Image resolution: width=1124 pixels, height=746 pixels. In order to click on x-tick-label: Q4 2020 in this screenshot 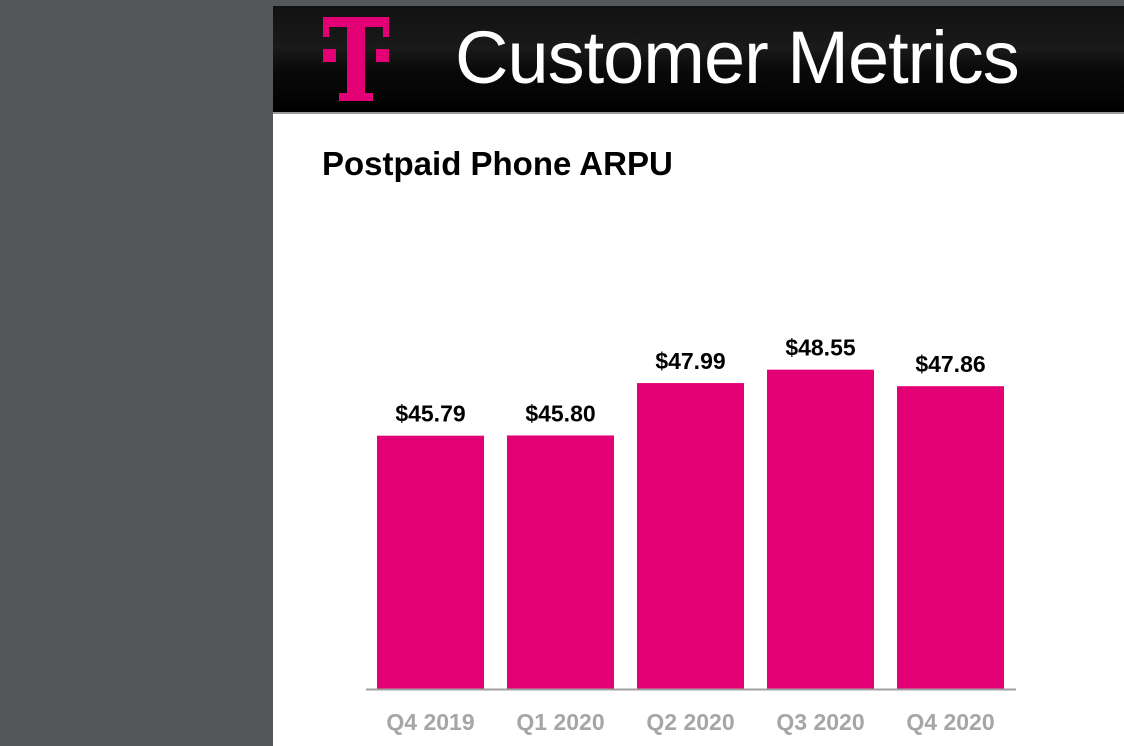, I will do `click(950, 722)`.